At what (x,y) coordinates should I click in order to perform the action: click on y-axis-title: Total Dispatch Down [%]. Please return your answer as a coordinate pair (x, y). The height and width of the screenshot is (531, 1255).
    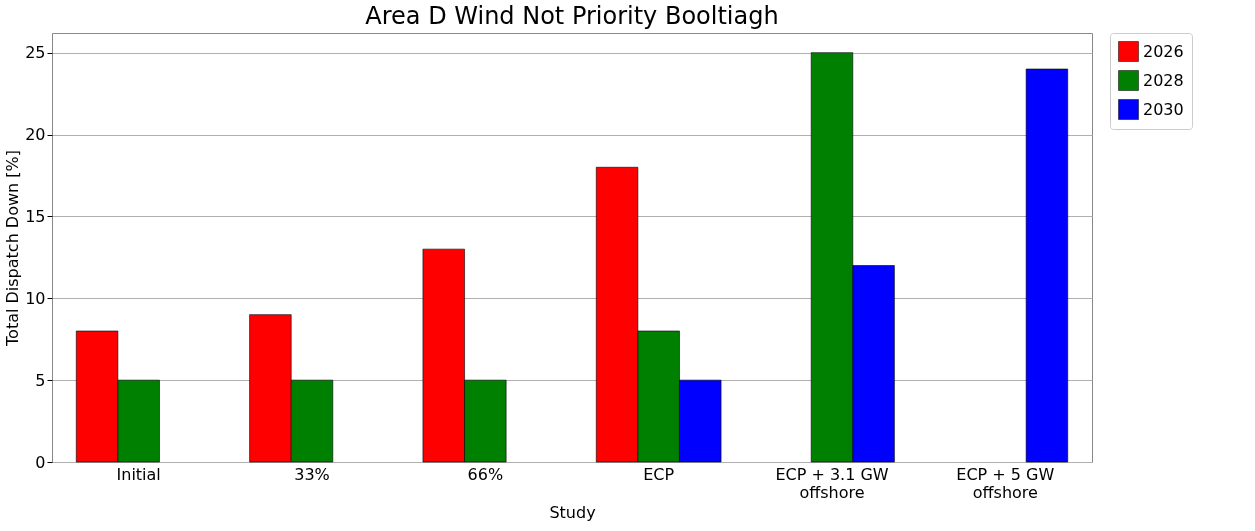
    Looking at the image, I should click on (13, 248).